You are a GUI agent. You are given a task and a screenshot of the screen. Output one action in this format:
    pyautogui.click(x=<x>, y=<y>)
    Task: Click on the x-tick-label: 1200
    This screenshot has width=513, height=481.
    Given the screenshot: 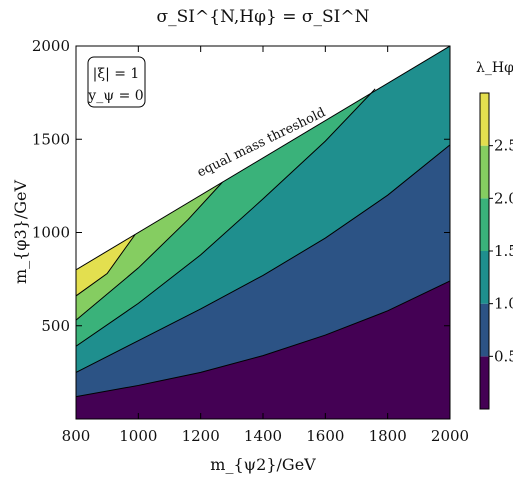 What is the action you would take?
    pyautogui.click(x=201, y=436)
    